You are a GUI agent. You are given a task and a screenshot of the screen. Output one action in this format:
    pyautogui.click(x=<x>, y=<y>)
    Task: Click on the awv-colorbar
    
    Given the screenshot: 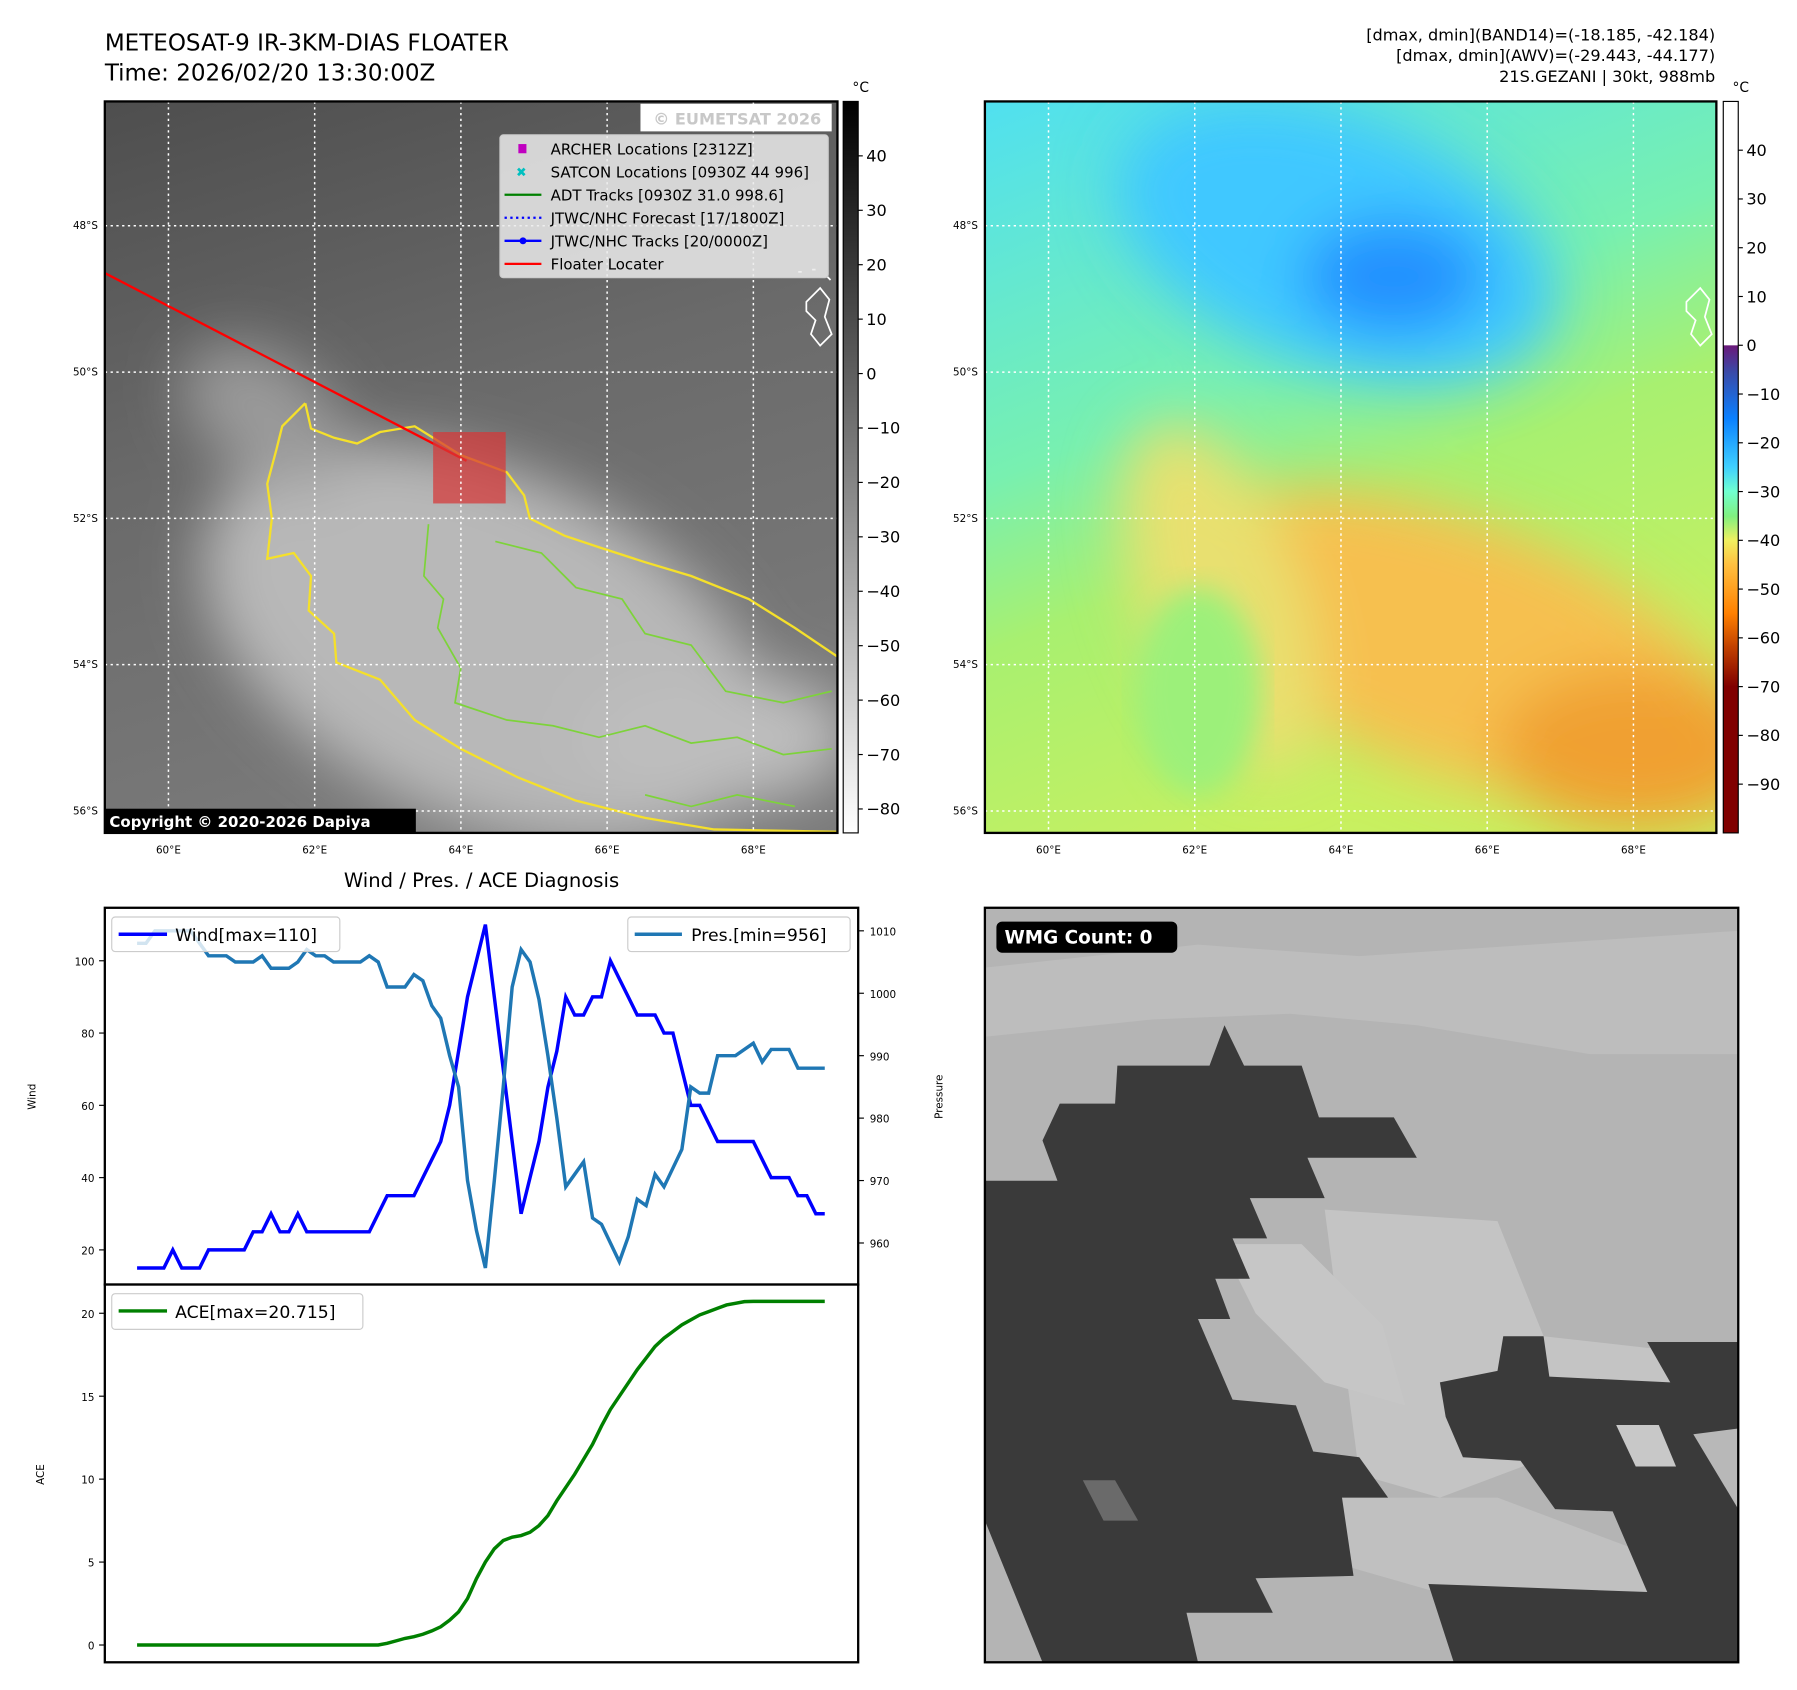 What is the action you would take?
    pyautogui.click(x=1730, y=467)
    